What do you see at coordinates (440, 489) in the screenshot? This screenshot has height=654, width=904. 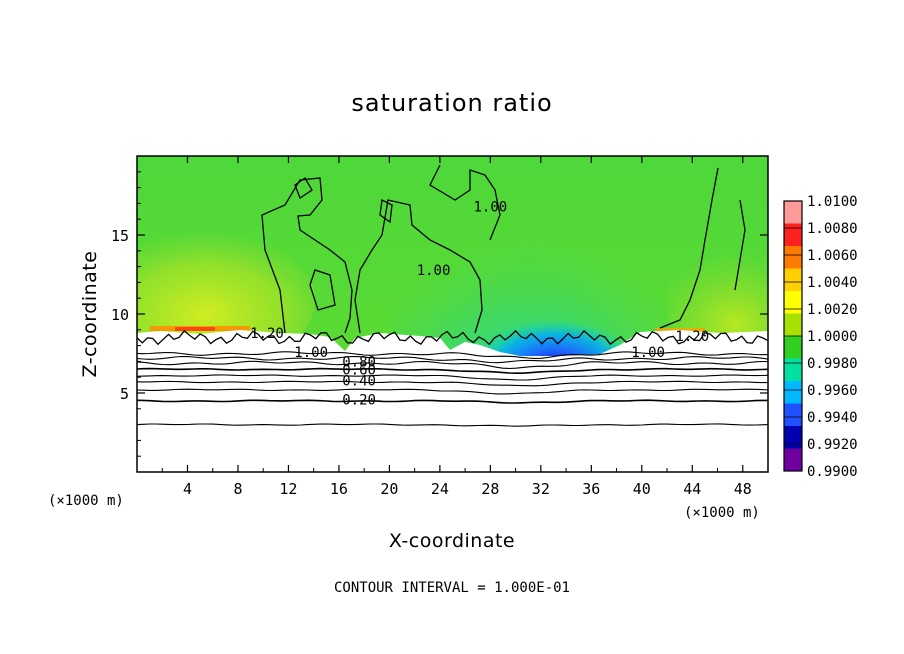 I see `x-tick-label: 24` at bounding box center [440, 489].